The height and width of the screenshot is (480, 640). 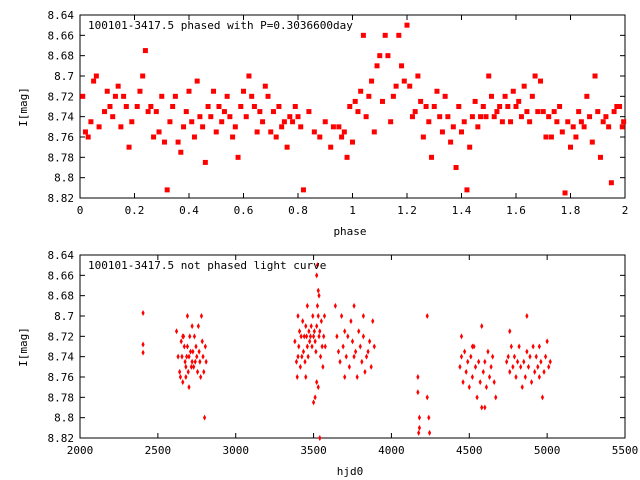 What do you see at coordinates (61, 157) in the screenshot?
I see `y-tick-label: 8.78` at bounding box center [61, 157].